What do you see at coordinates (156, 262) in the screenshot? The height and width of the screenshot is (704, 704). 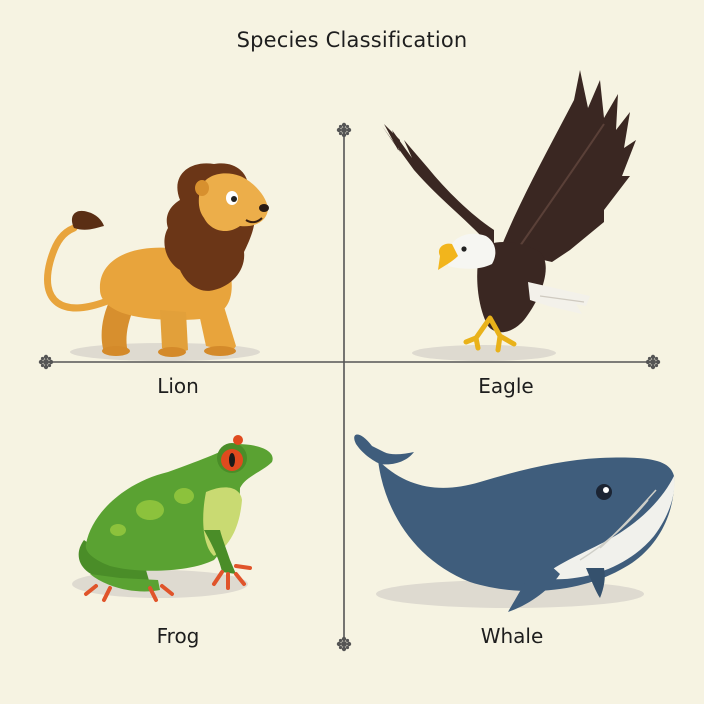 I see `lion-illustration` at bounding box center [156, 262].